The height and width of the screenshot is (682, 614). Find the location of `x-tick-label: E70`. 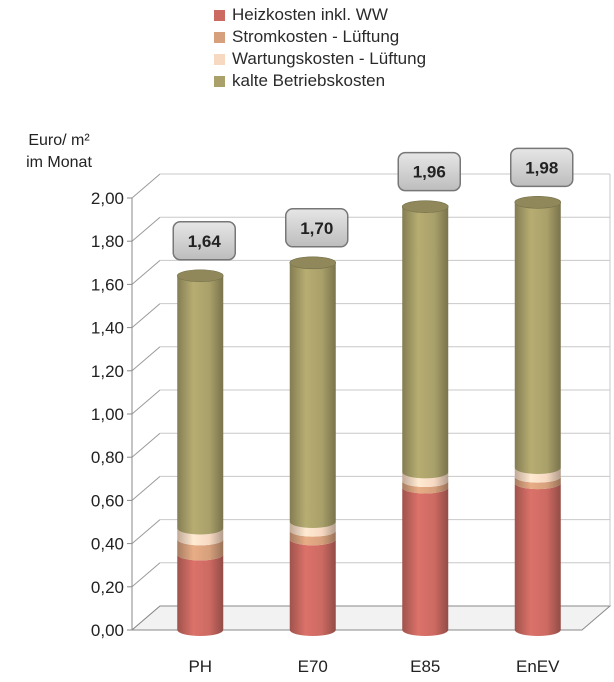

x-tick-label: E70 is located at coordinates (313, 666).